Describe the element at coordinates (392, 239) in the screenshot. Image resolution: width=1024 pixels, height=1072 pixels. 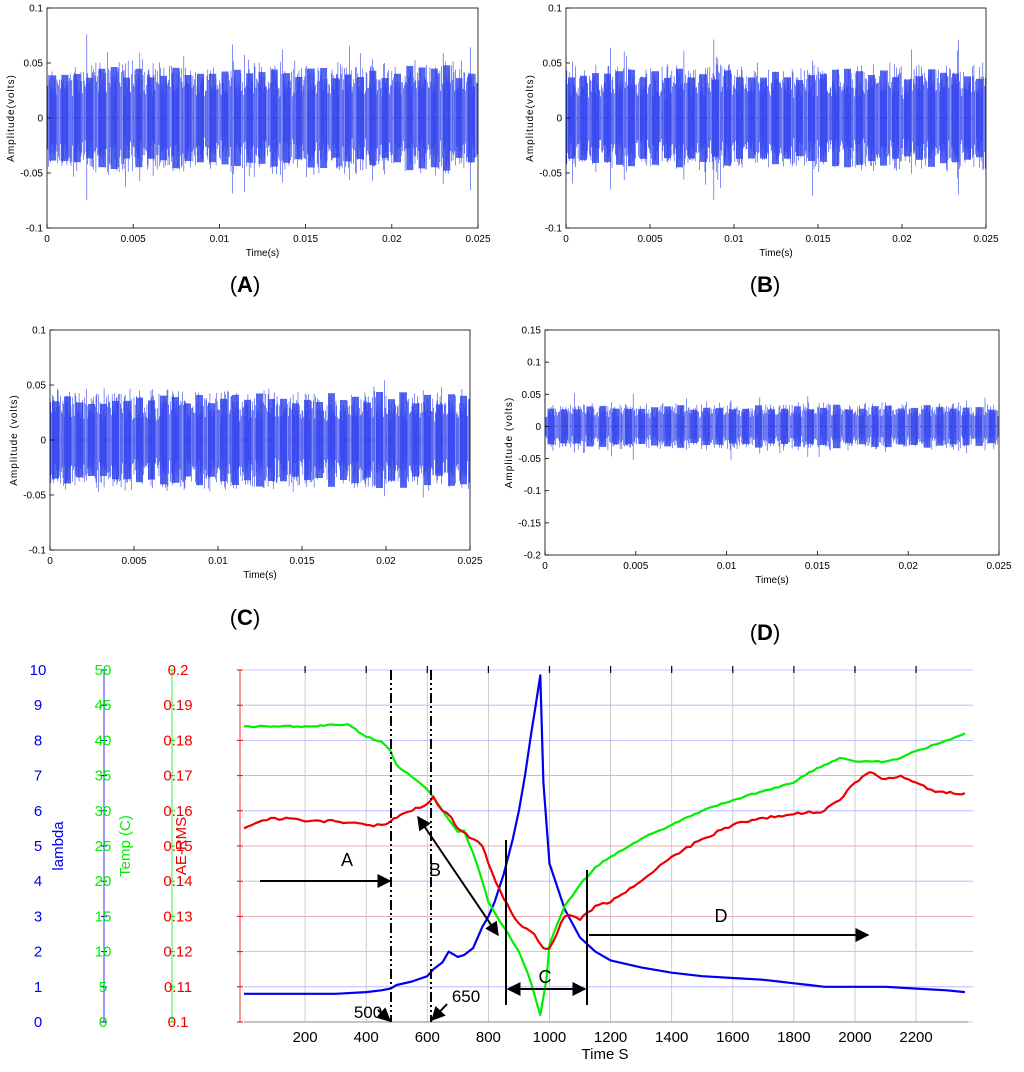
I see `x-tick-label: 0.02` at that location.